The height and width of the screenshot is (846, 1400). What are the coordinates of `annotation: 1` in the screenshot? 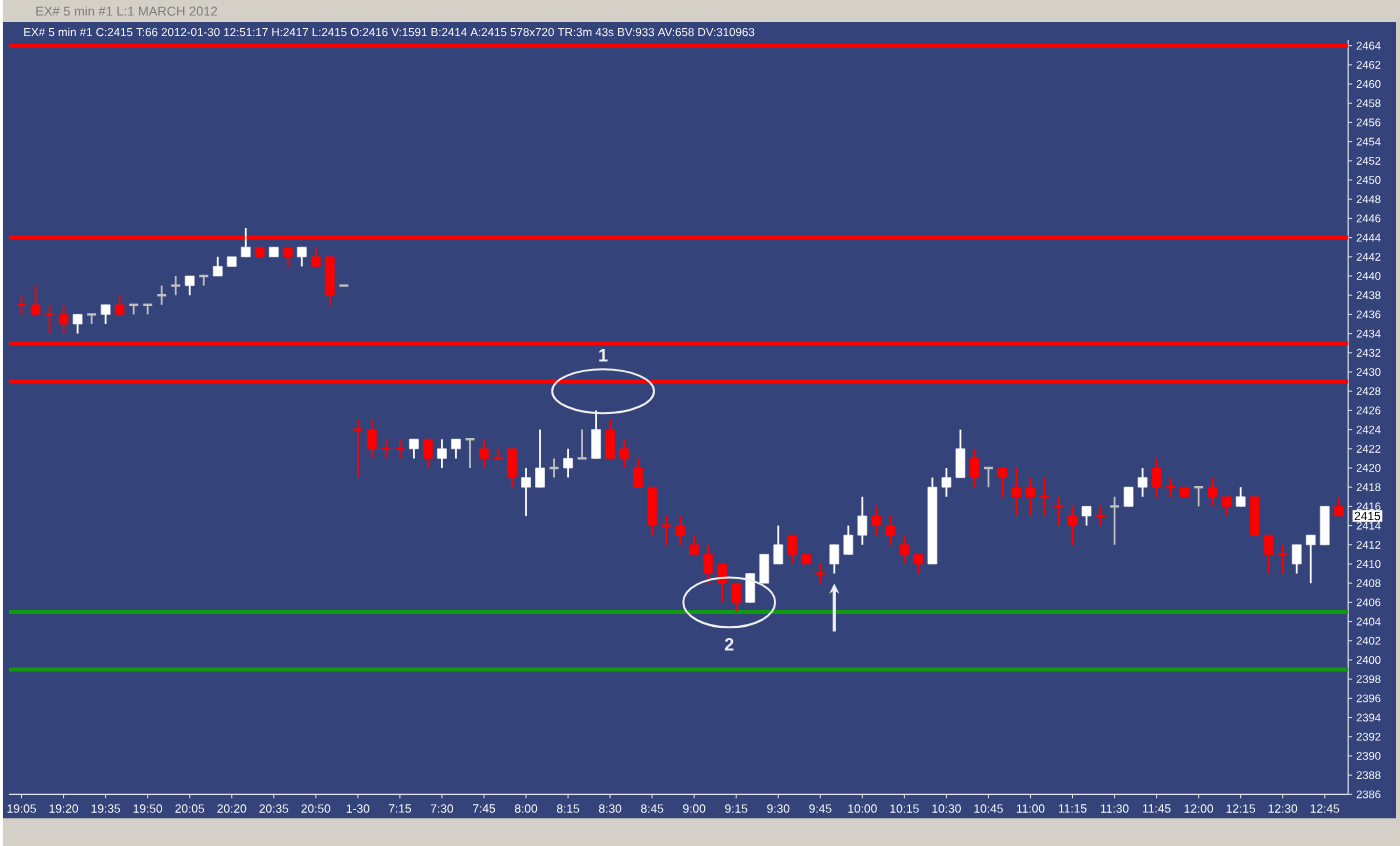 It's located at (603, 355).